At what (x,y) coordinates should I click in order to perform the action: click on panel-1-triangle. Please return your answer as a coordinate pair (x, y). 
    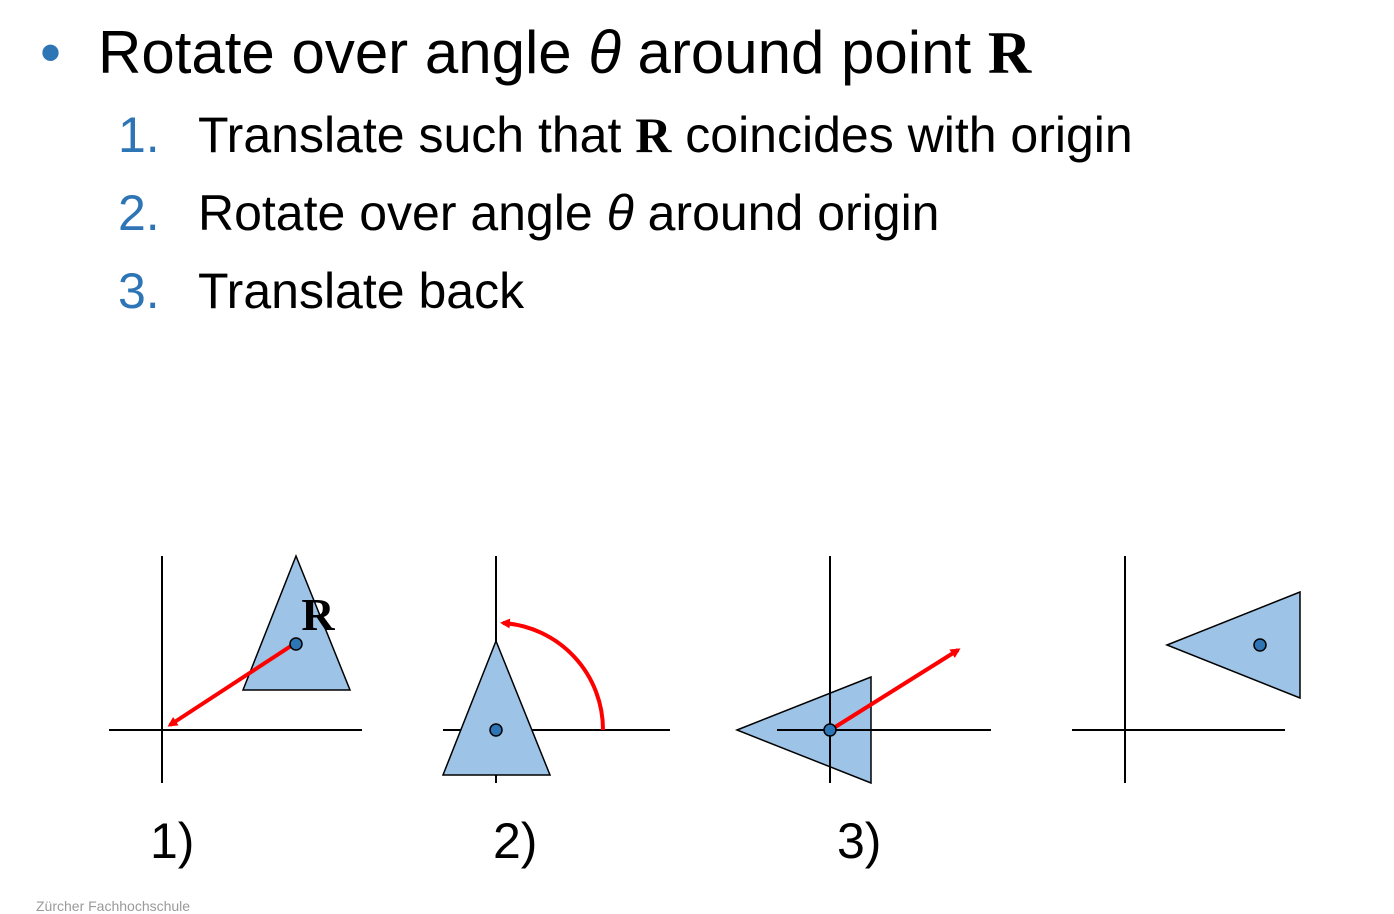
    Looking at the image, I should click on (296, 622).